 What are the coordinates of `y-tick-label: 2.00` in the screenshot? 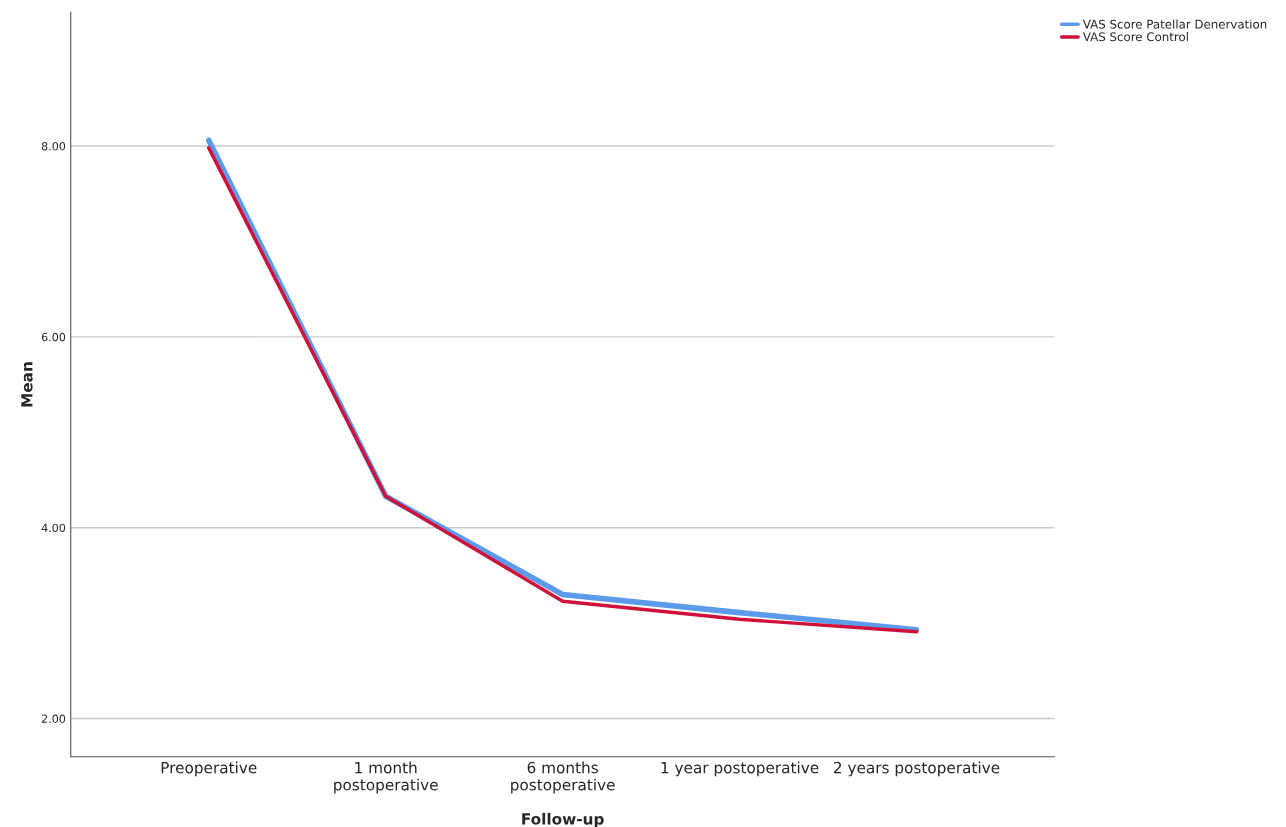 It's located at (53, 718).